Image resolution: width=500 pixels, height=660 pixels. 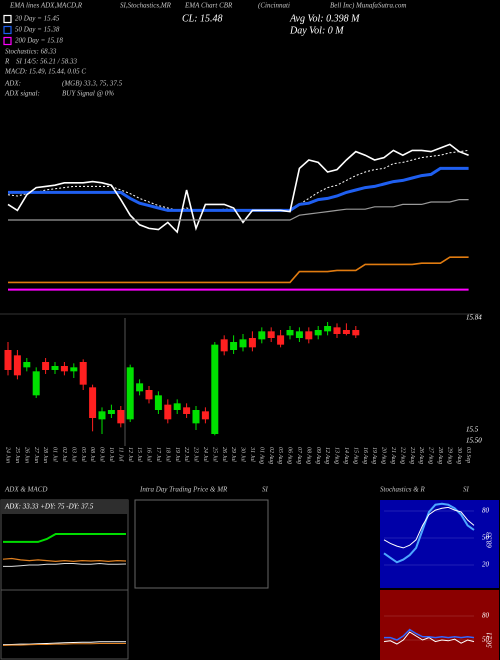 What do you see at coordinates (83, 454) in the screenshot?
I see `x-tick-label: 05 Jul` at bounding box center [83, 454].